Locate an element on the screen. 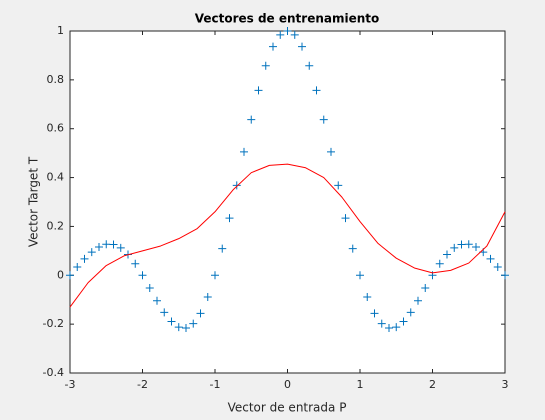  x-tick-label: 0 is located at coordinates (287, 384).